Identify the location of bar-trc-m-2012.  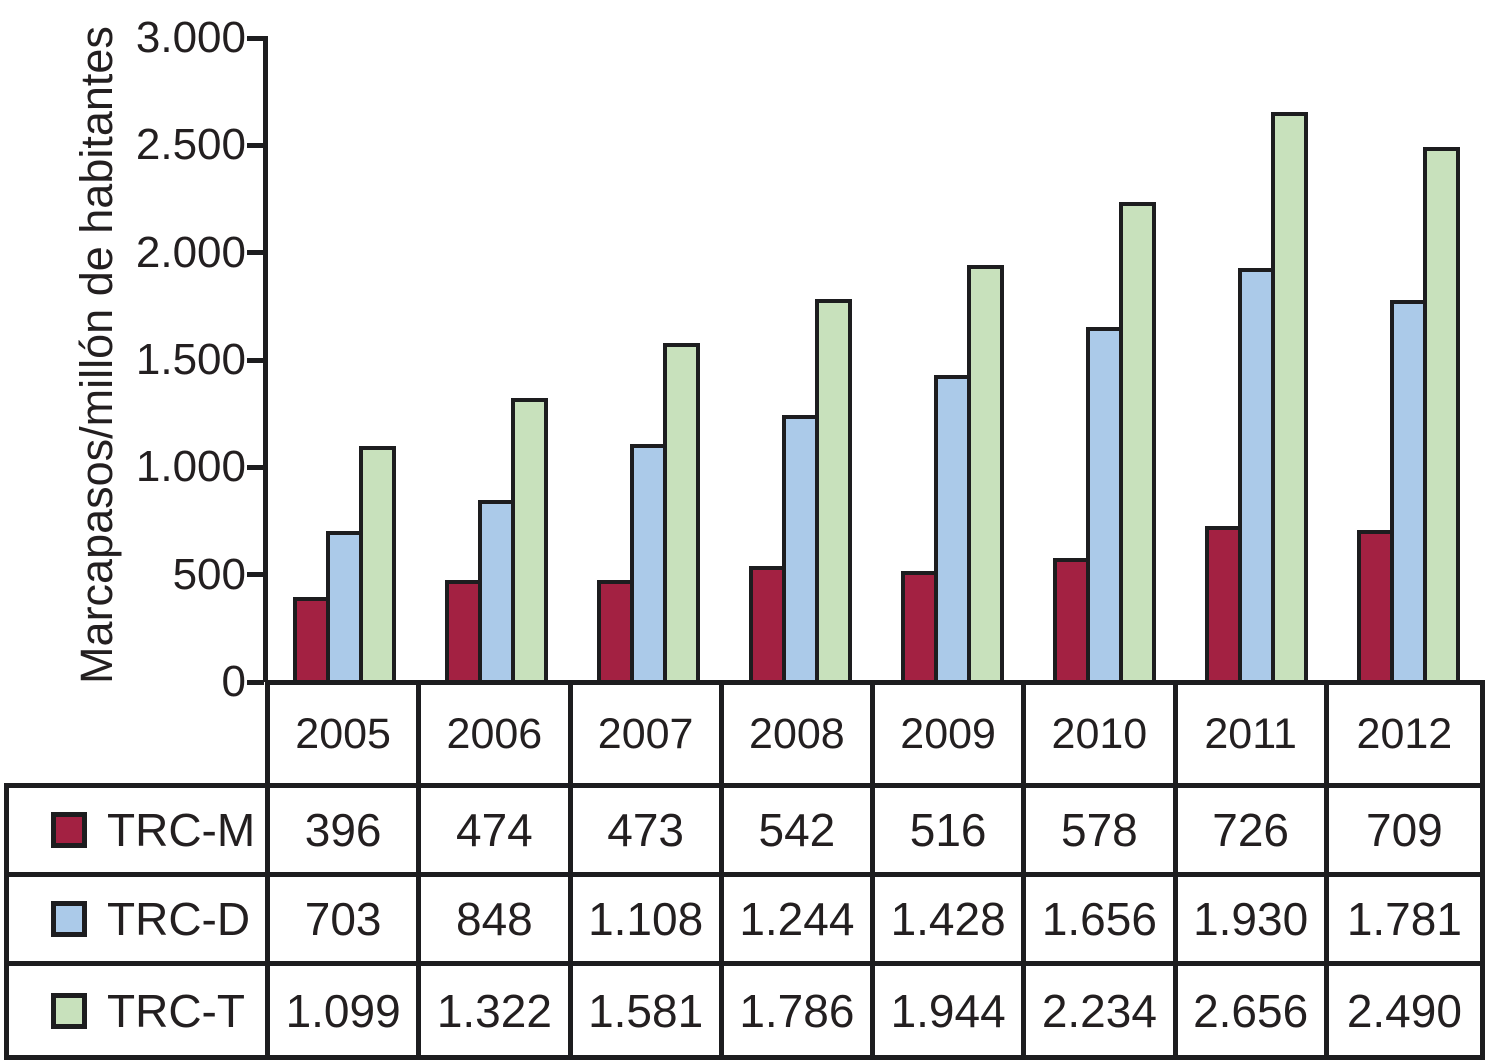
(1376, 606).